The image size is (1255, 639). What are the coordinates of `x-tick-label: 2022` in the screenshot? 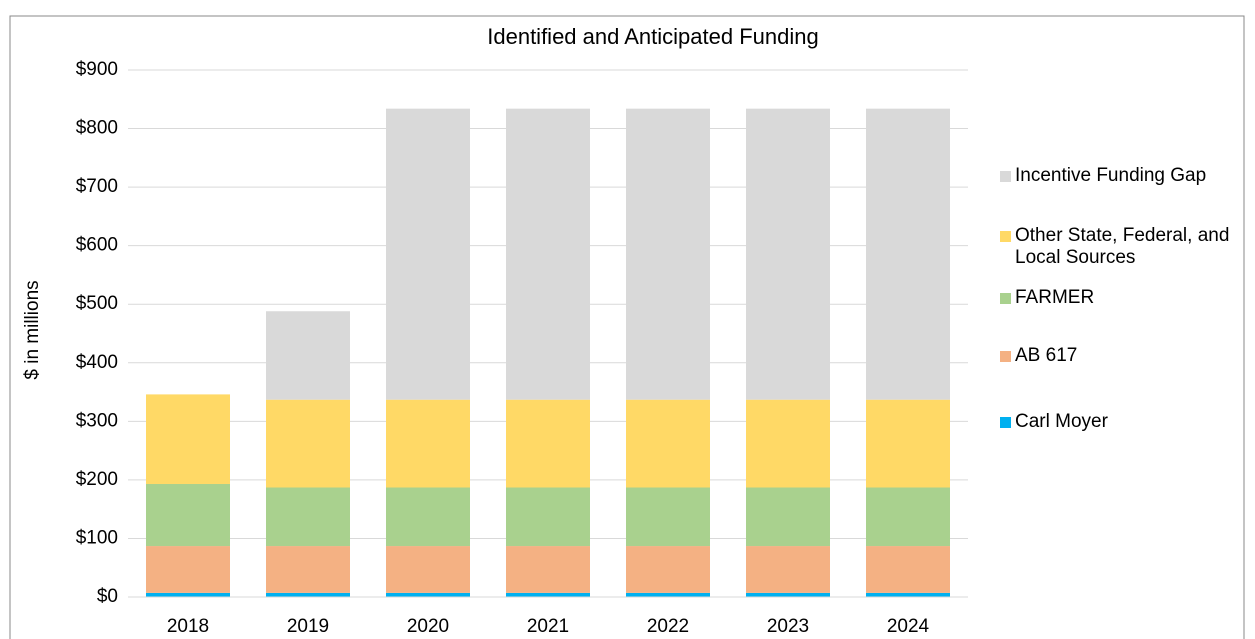 It's located at (668, 626).